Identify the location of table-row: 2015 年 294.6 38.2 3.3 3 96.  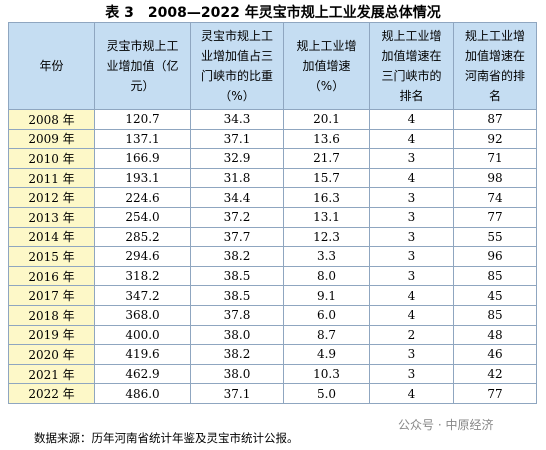
(272, 256).